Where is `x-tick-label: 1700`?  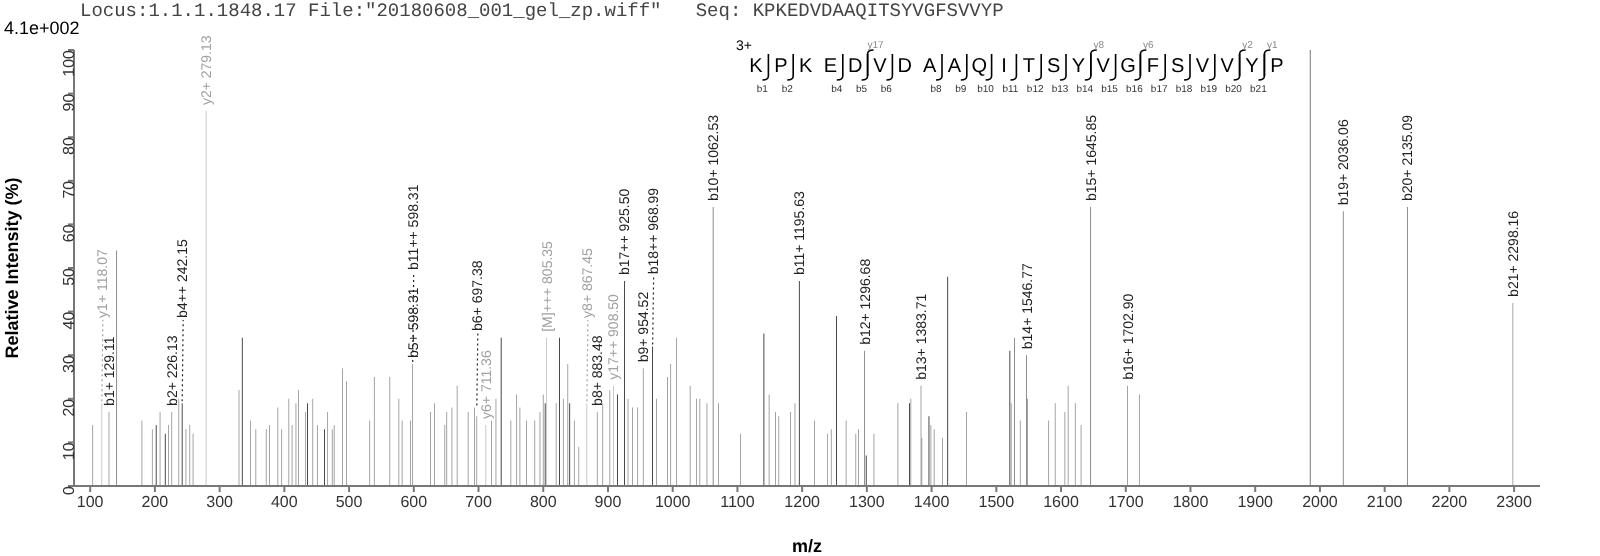
x-tick-label: 1700 is located at coordinates (1126, 502).